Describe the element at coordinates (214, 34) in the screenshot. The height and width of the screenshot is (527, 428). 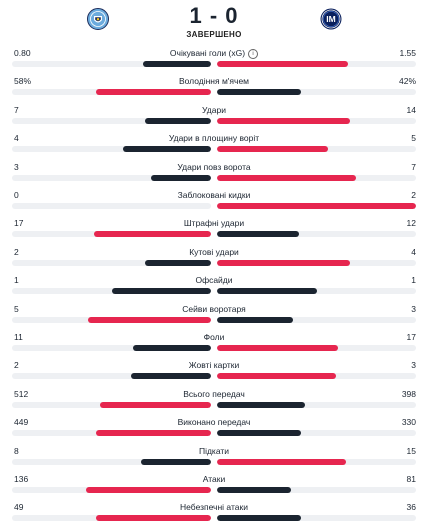
I see `match-status: ЗАВЕРШЕНО` at that location.